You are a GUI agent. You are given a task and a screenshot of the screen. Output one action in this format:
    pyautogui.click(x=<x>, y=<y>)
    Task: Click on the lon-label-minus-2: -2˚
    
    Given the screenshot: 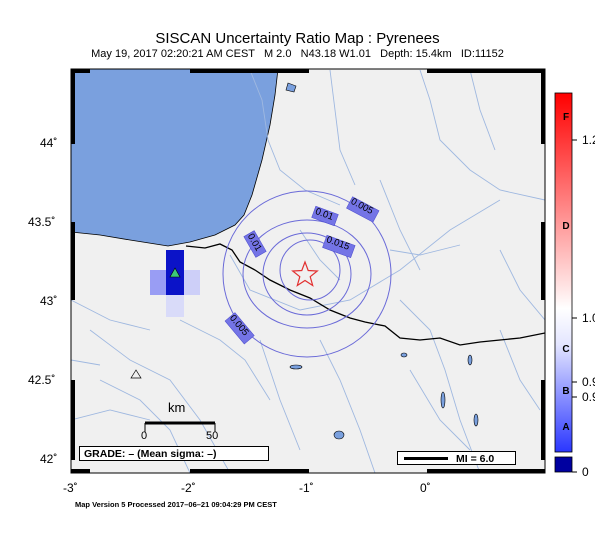 What is the action you would take?
    pyautogui.click(x=188, y=488)
    